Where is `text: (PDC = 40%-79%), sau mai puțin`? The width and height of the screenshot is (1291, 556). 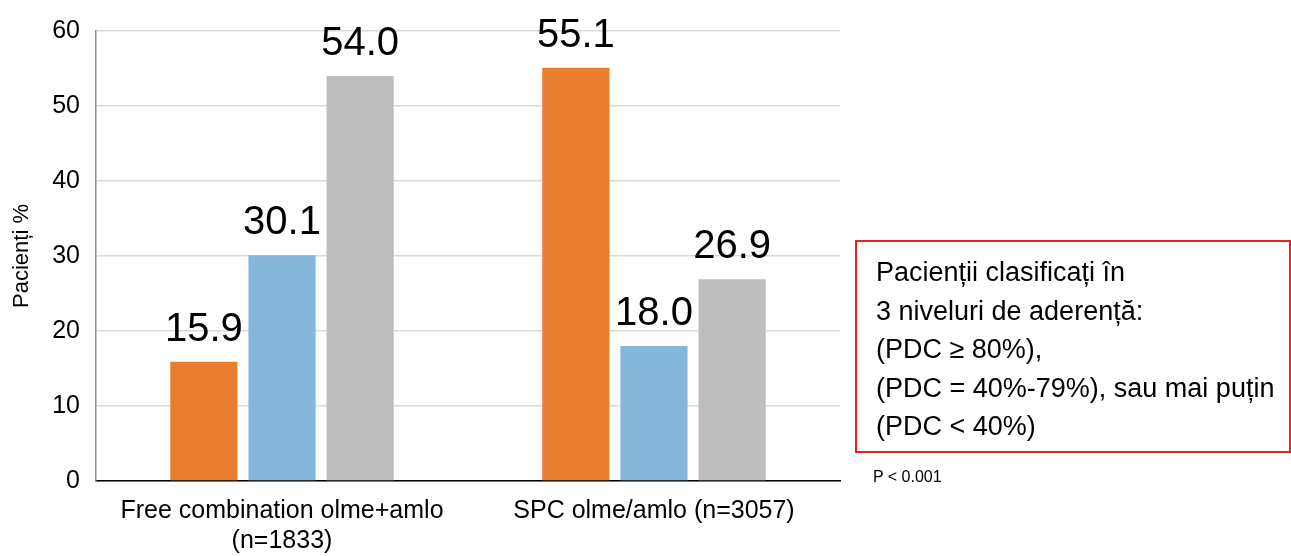
text: (PDC = 40%-79%), sau mai puțin is located at coordinates (1076, 388).